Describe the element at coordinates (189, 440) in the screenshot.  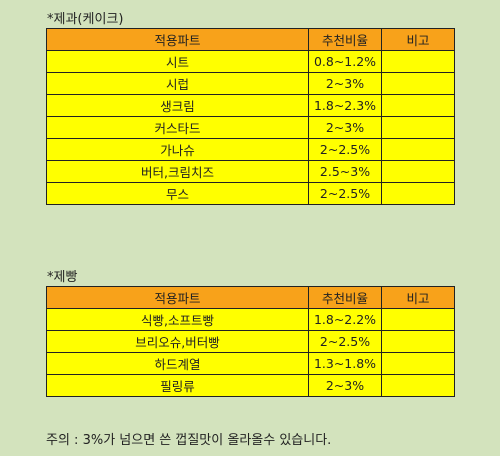
I see `caution-note: 주의 : 3%가 넘으면 쓴 껍질맛이 올라올수 있습니다.` at that location.